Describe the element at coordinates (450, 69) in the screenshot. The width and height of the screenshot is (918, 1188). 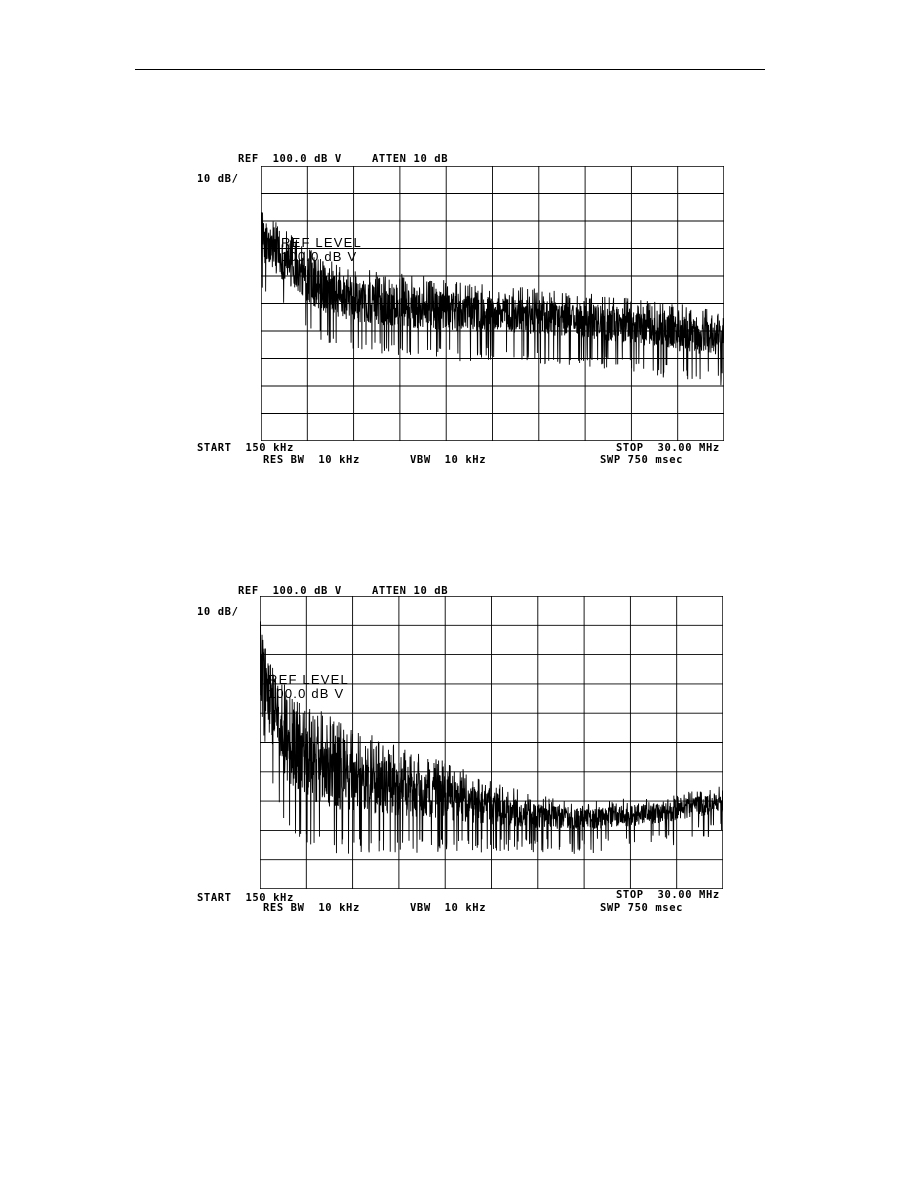
I see `page-top-rule` at that location.